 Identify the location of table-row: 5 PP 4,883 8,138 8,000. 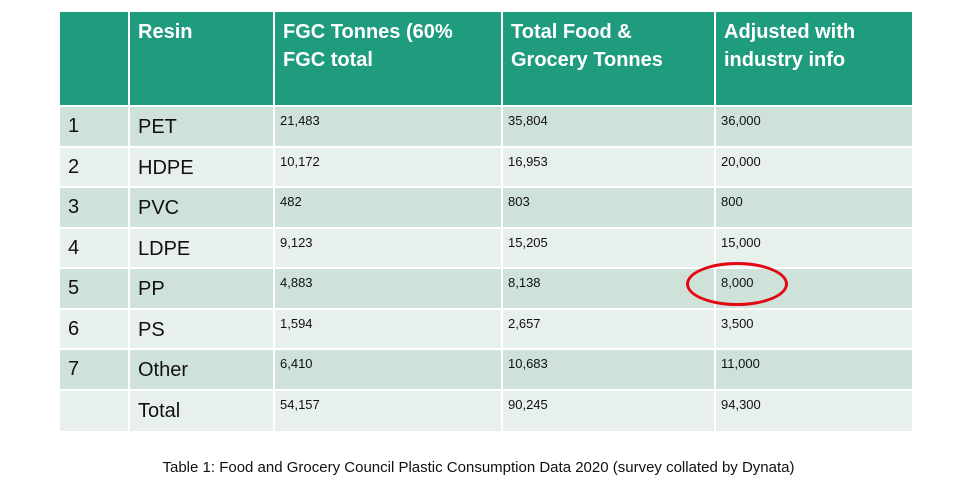
(486, 289).